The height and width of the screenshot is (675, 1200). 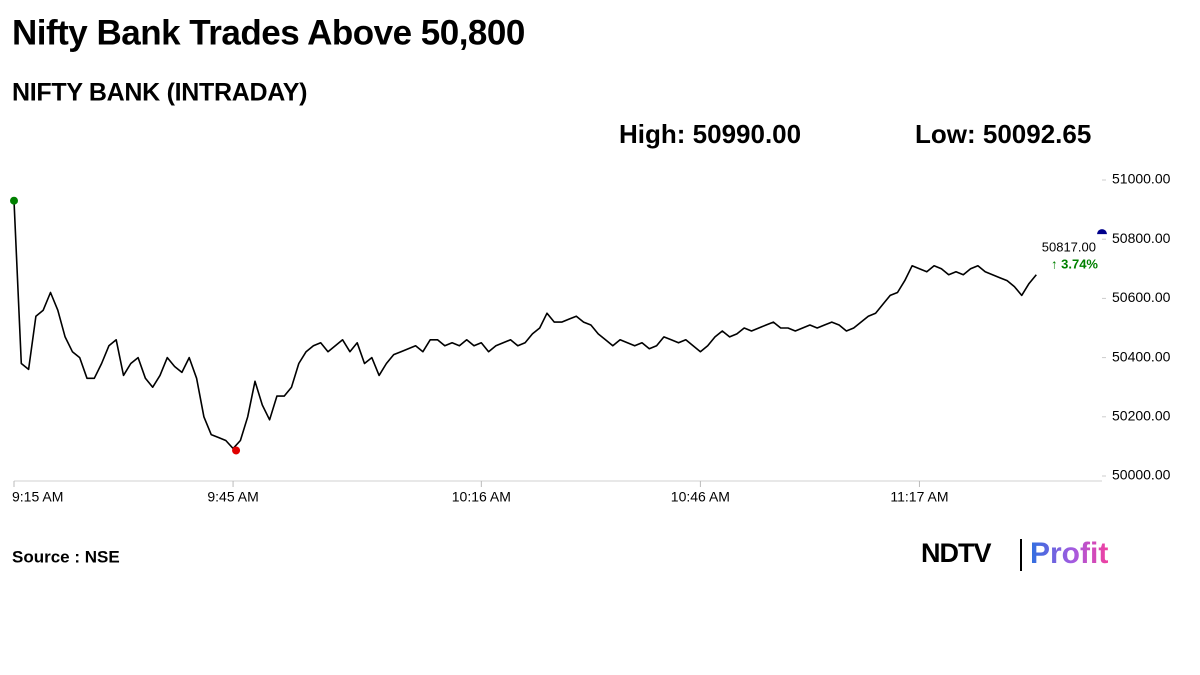 What do you see at coordinates (1141, 238) in the screenshot?
I see `y-tick-label: 50800.00` at bounding box center [1141, 238].